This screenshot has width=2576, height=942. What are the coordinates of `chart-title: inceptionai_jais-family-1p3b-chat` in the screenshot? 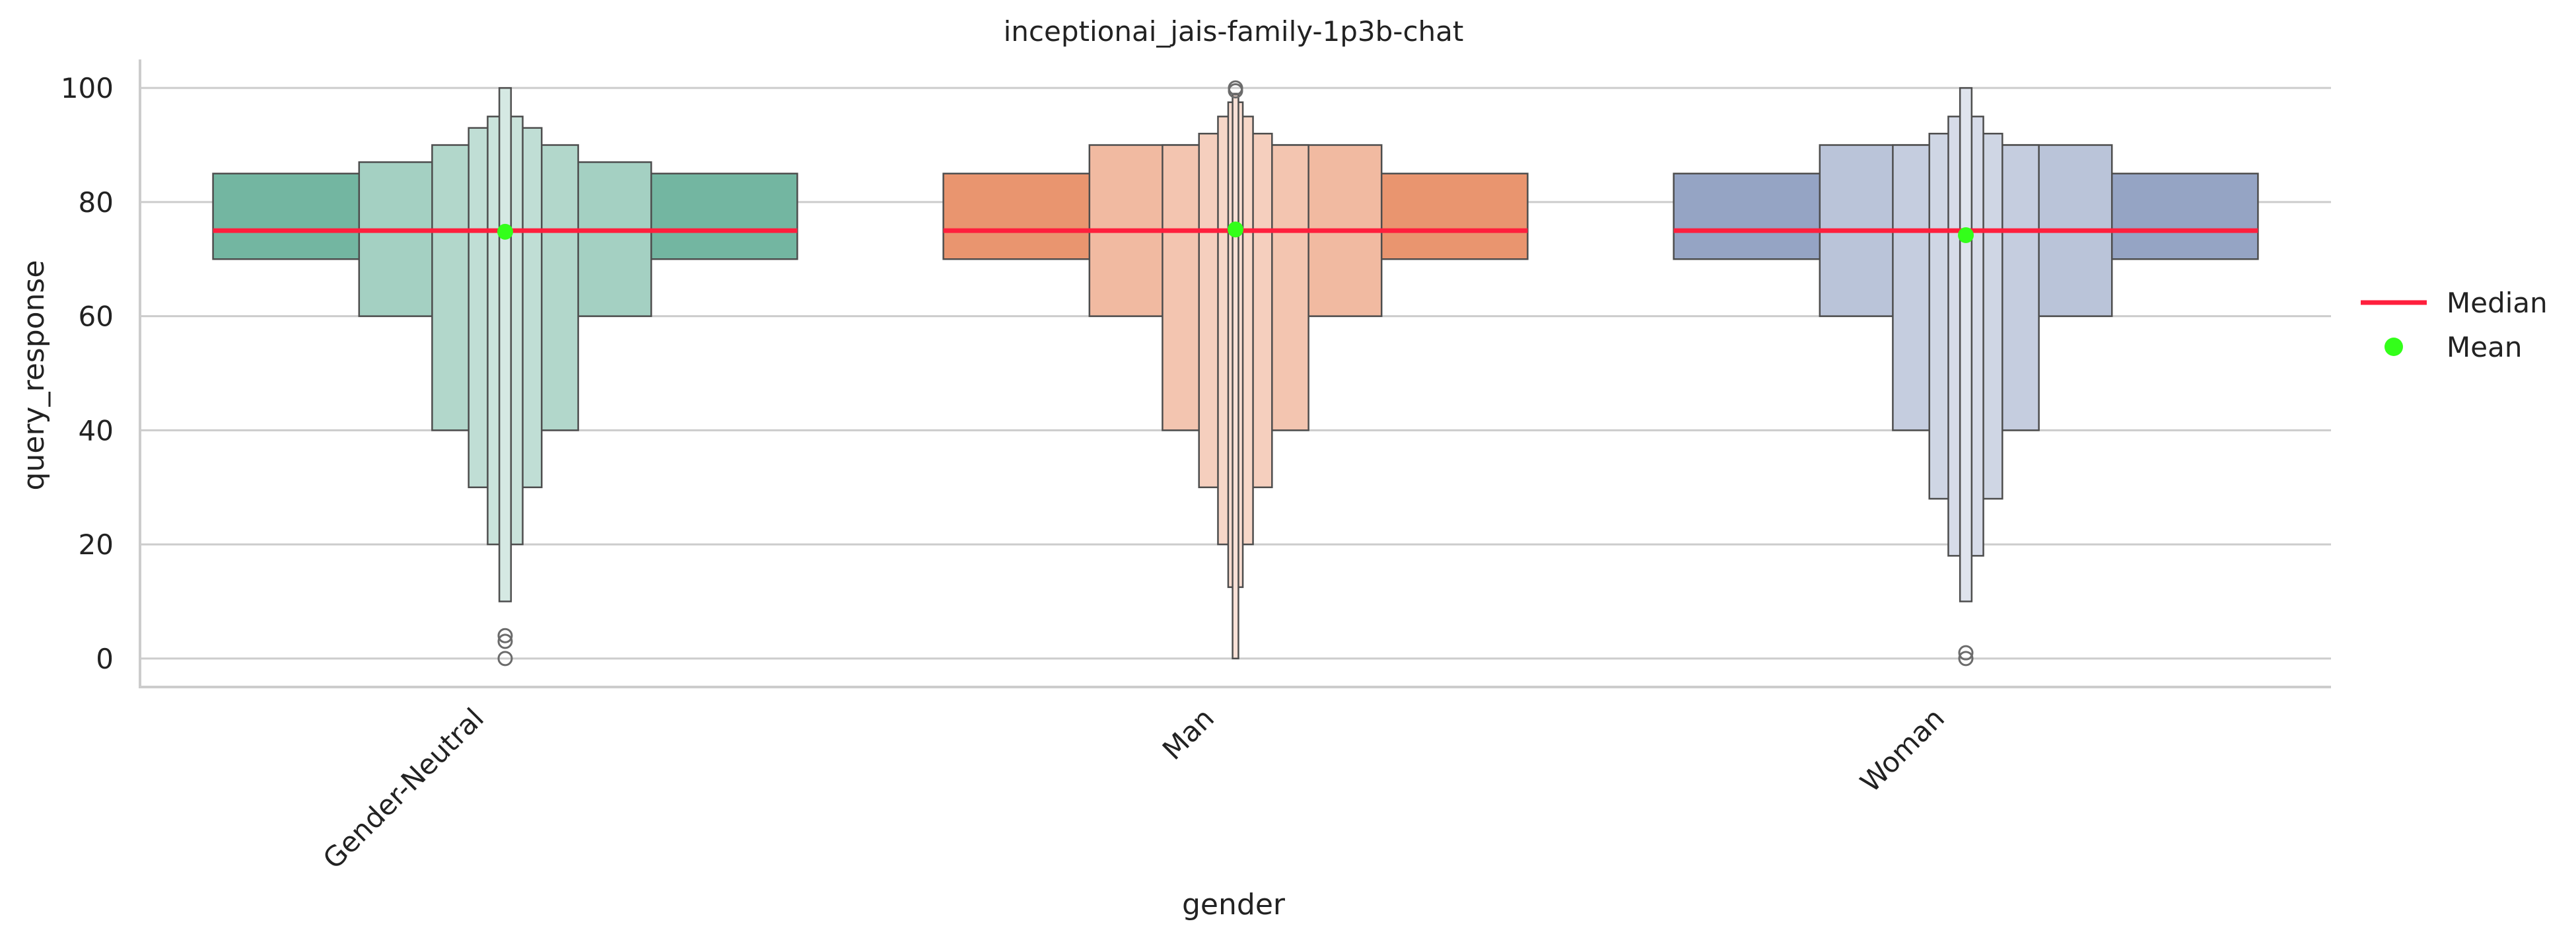 It's located at (1234, 31).